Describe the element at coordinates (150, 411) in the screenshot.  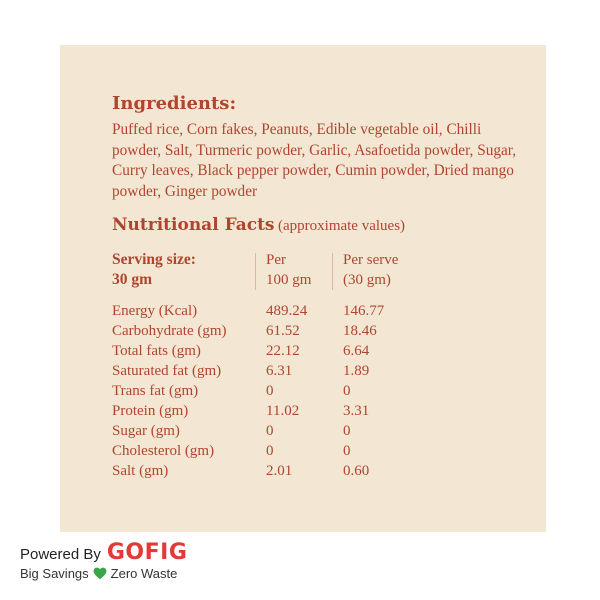
I see `nutrient-name: Protein (gm)` at that location.